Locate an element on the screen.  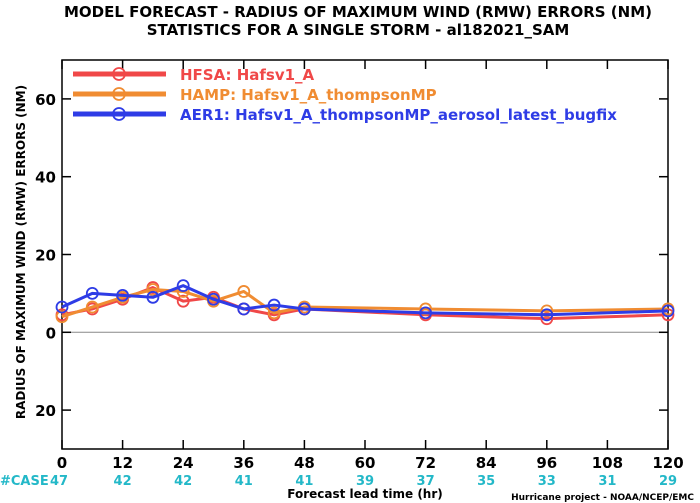
x-tick-label: 84 is located at coordinates (486, 463).